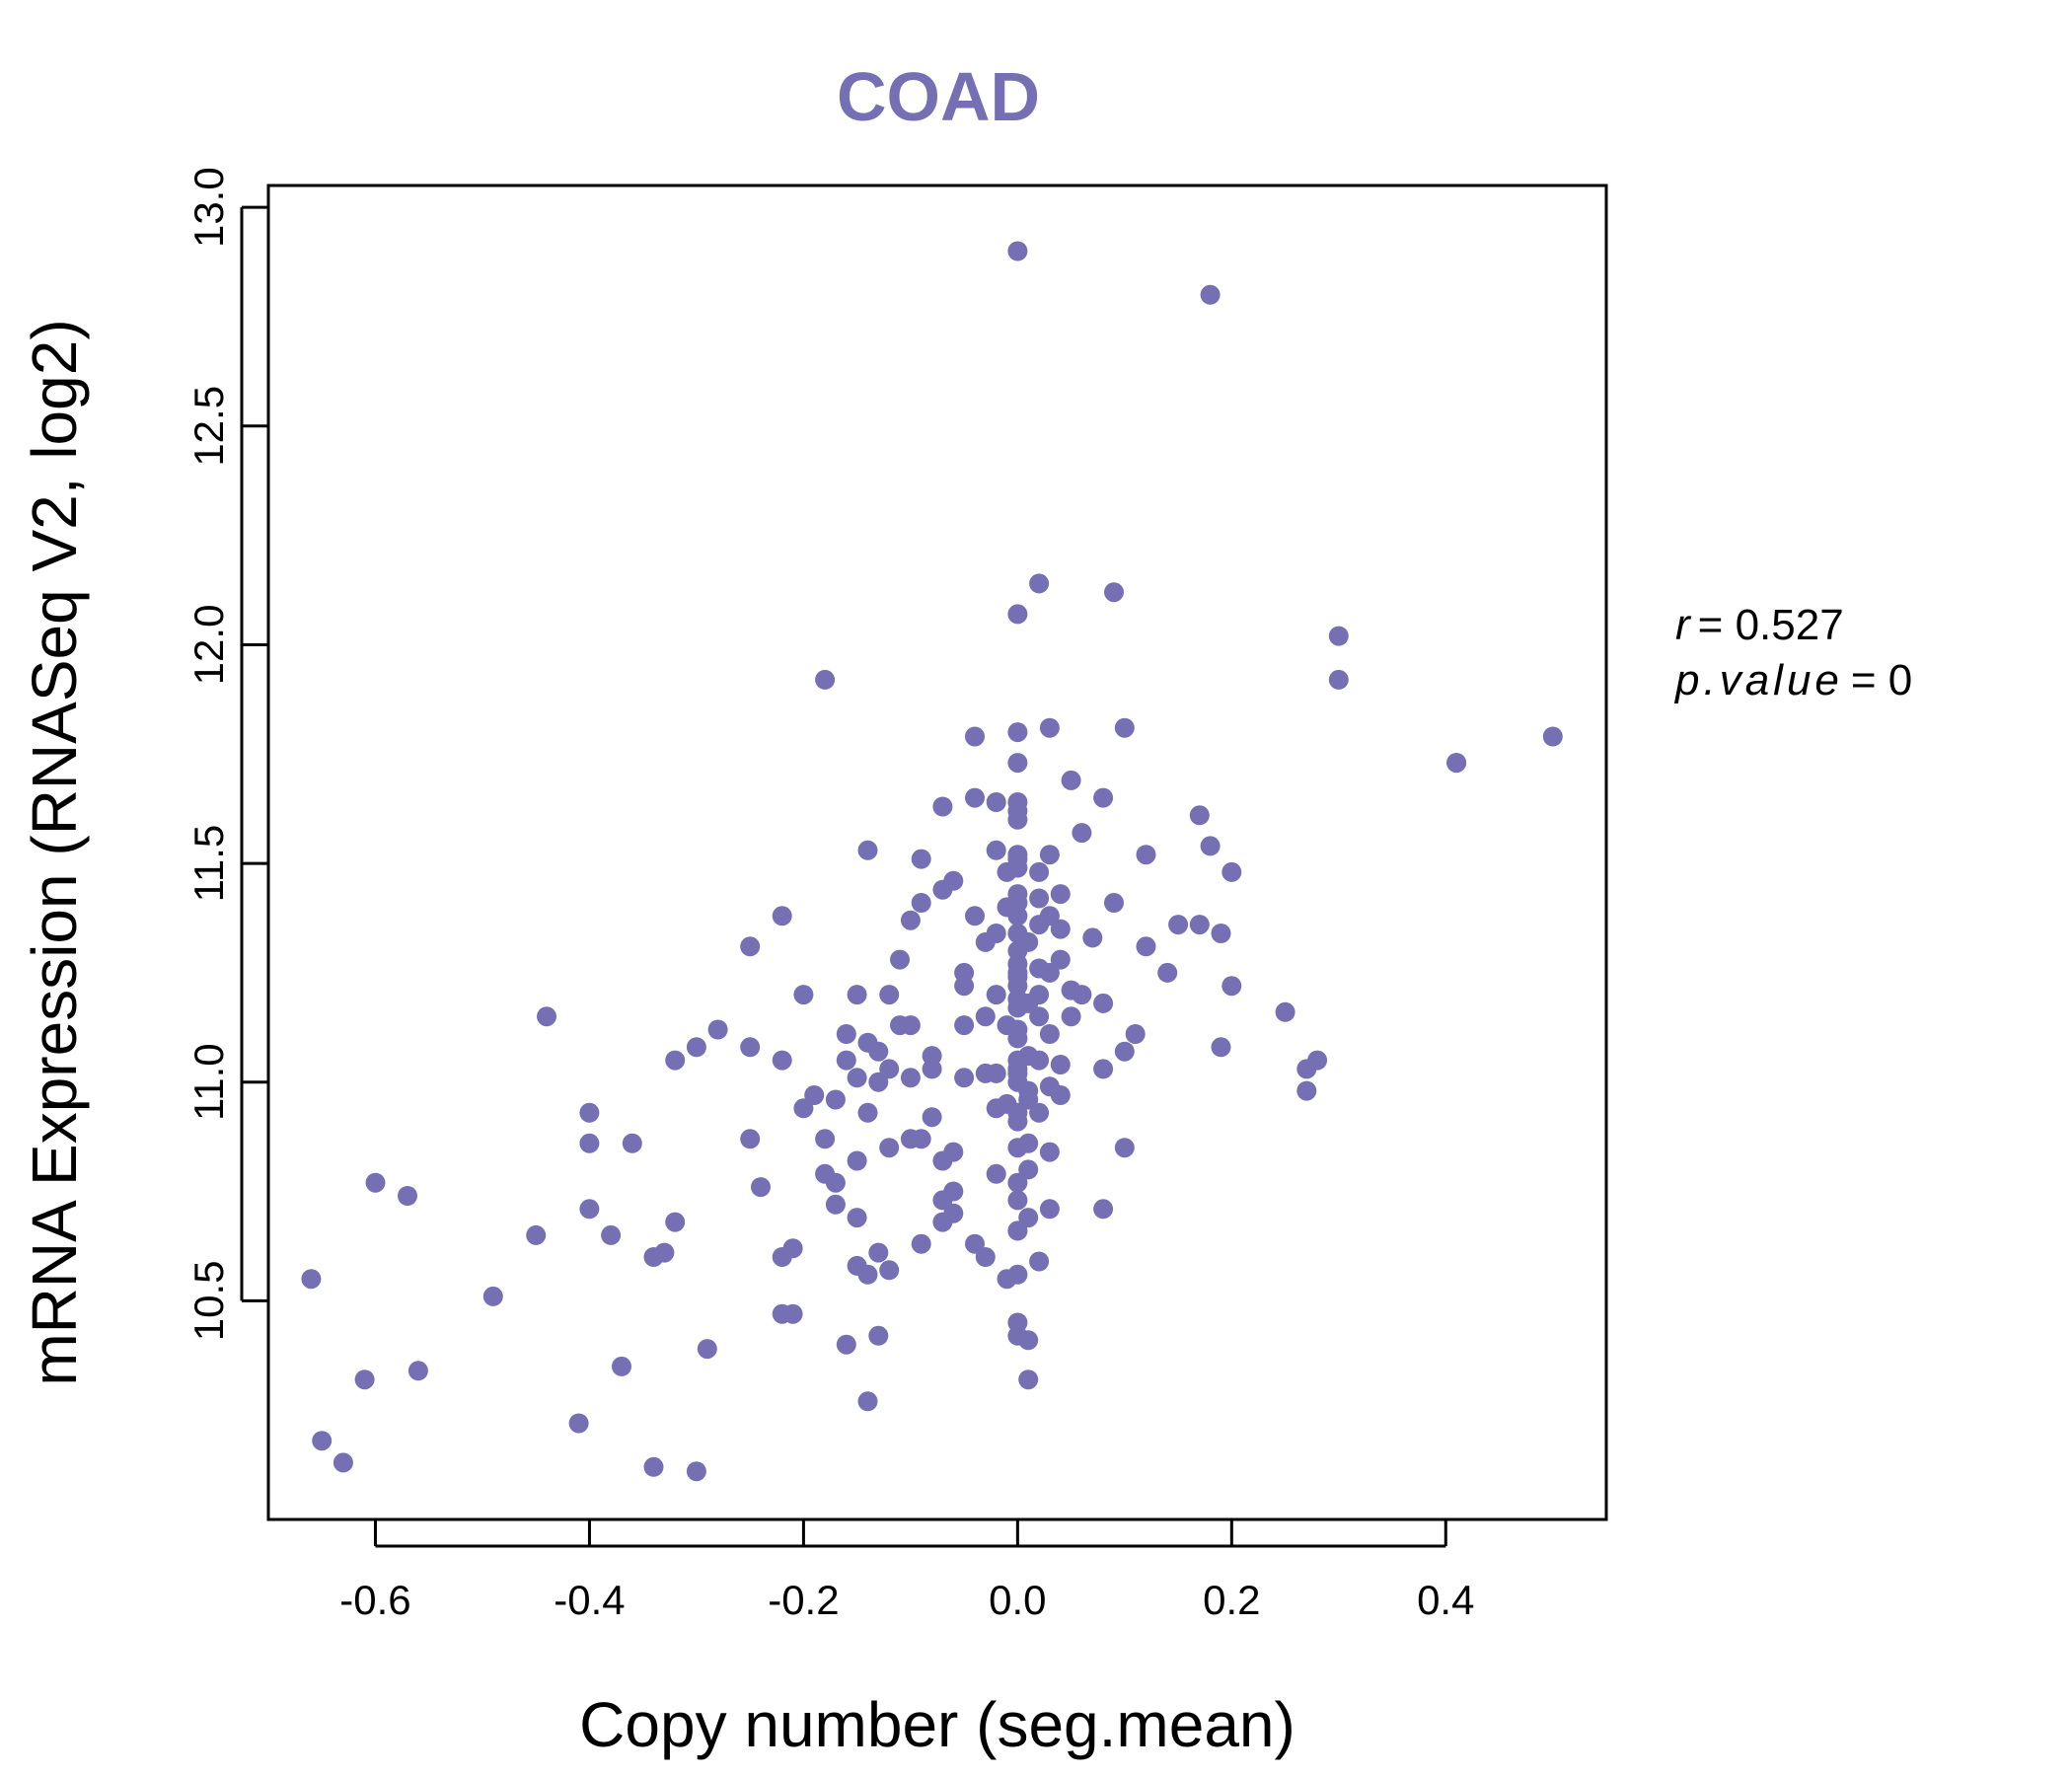 The width and height of the screenshot is (2072, 1776). I want to click on y-tick-label: 12.0, so click(209, 646).